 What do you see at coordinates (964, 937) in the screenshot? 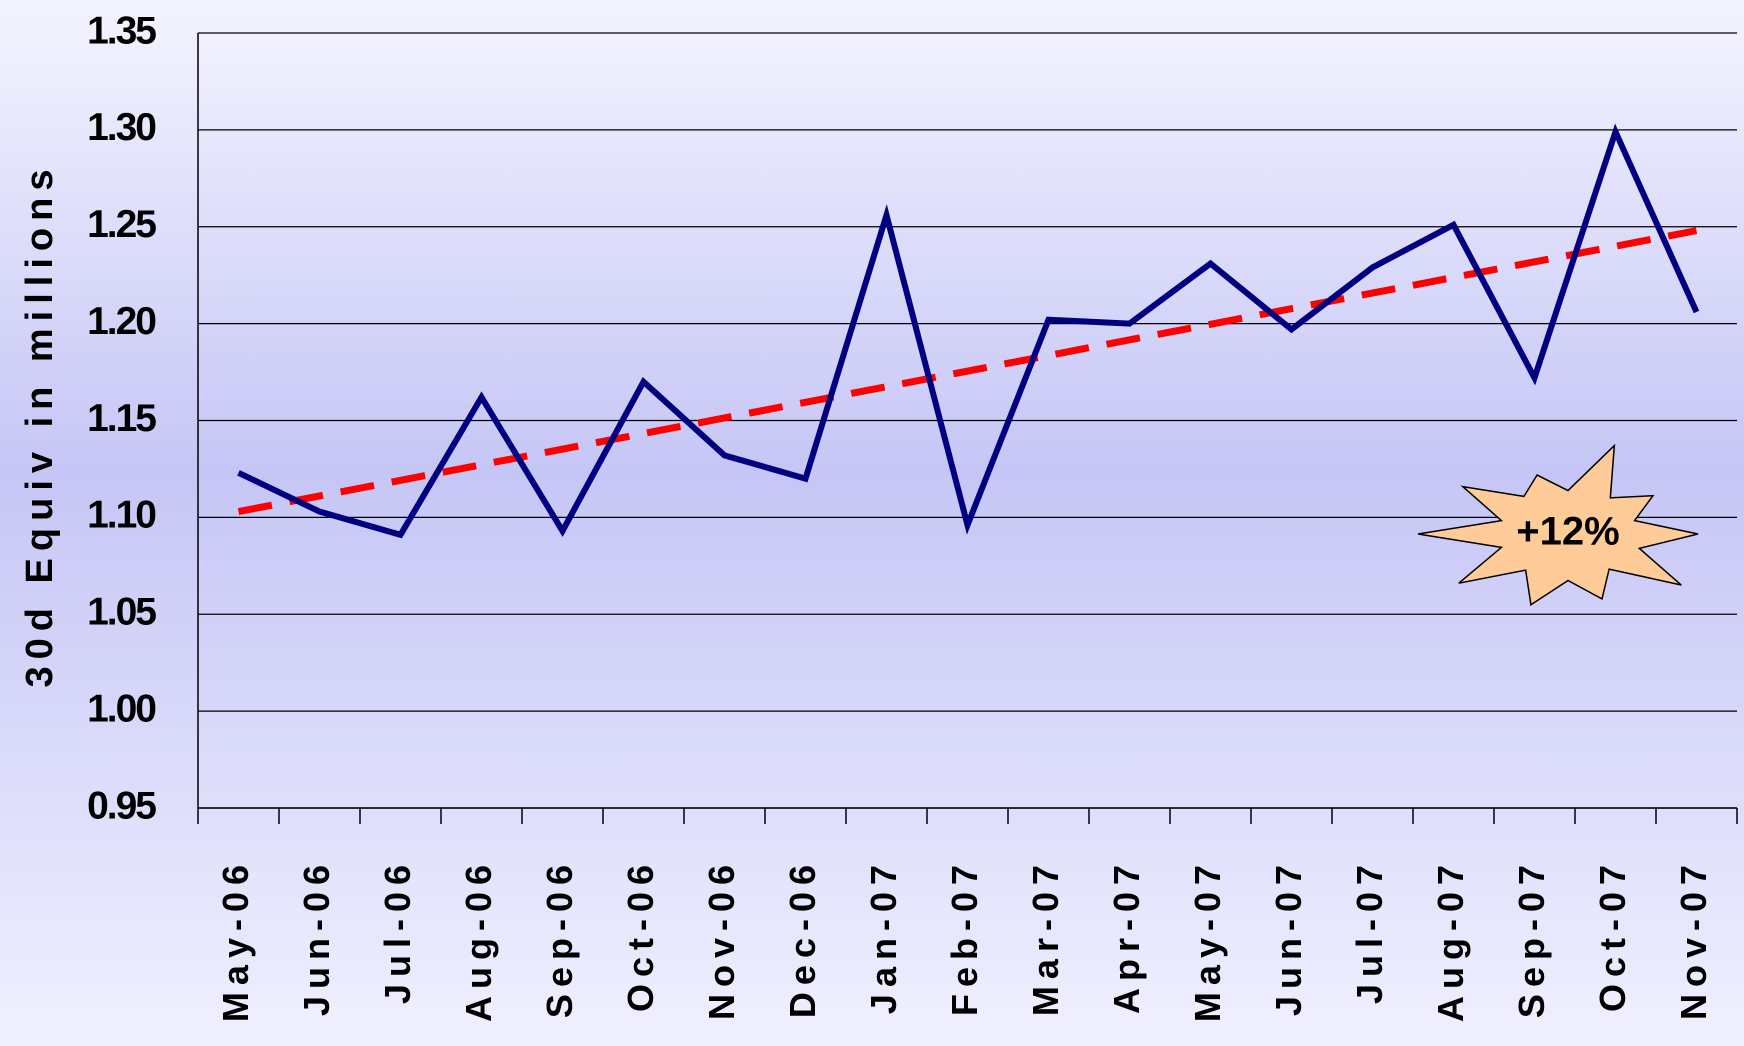
I see `x-tick-label: Feb-07` at bounding box center [964, 937].